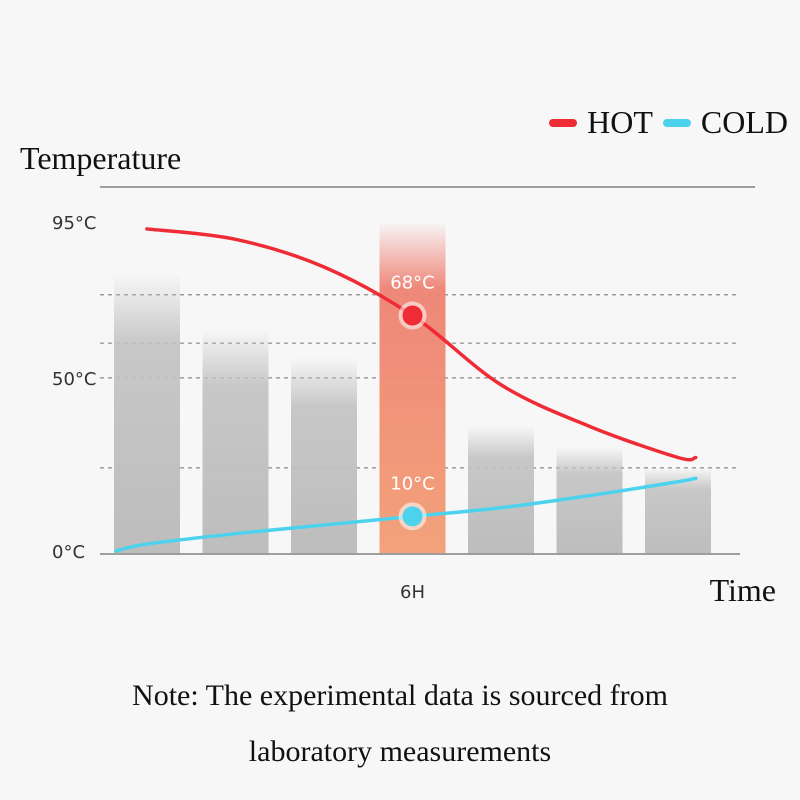  I want to click on y-tick-label: 0°C, so click(68, 552).